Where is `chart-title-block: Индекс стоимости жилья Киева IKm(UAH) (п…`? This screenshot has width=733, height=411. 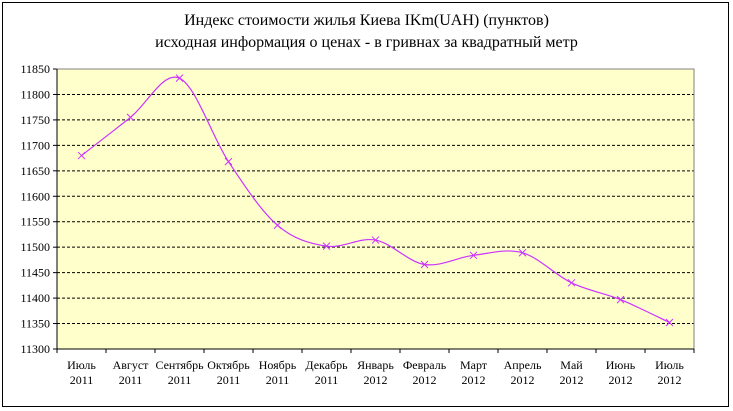 chart-title-block: Индекс стоимости жилья Киева IKm(UAH) (п… is located at coordinates (366, 32).